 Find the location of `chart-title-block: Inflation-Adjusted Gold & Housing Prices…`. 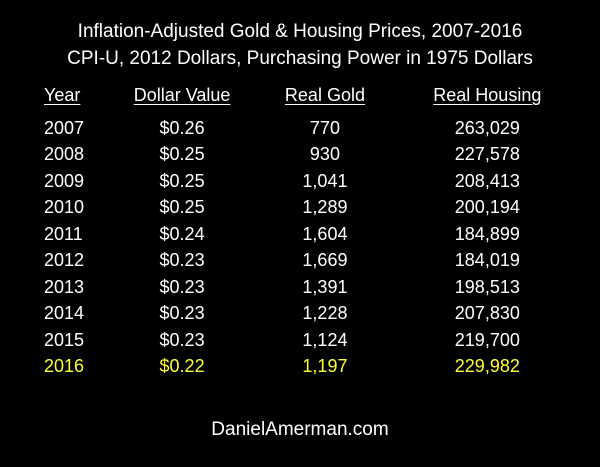

chart-title-block: Inflation-Adjusted Gold & Housing Prices… is located at coordinates (300, 45).